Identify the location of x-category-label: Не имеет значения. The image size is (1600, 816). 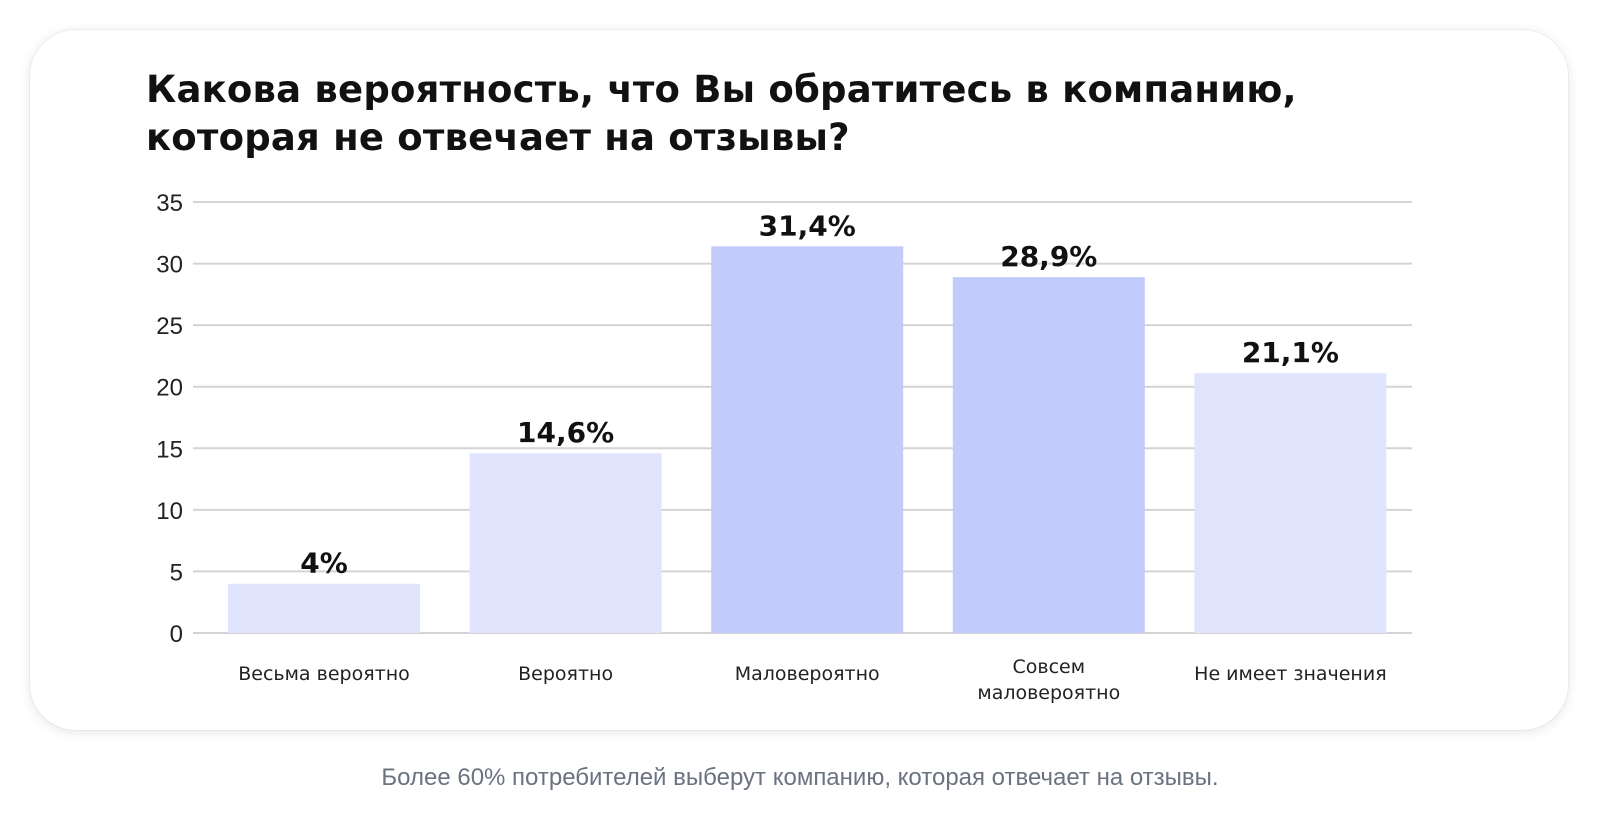
(1290, 674).